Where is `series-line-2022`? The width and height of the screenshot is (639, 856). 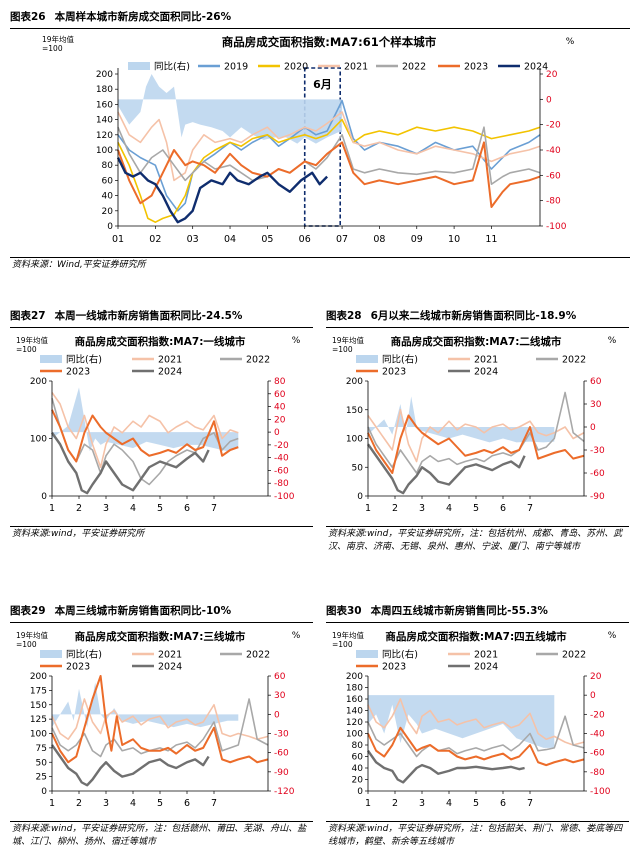 series-line-2022 is located at coordinates (476, 736).